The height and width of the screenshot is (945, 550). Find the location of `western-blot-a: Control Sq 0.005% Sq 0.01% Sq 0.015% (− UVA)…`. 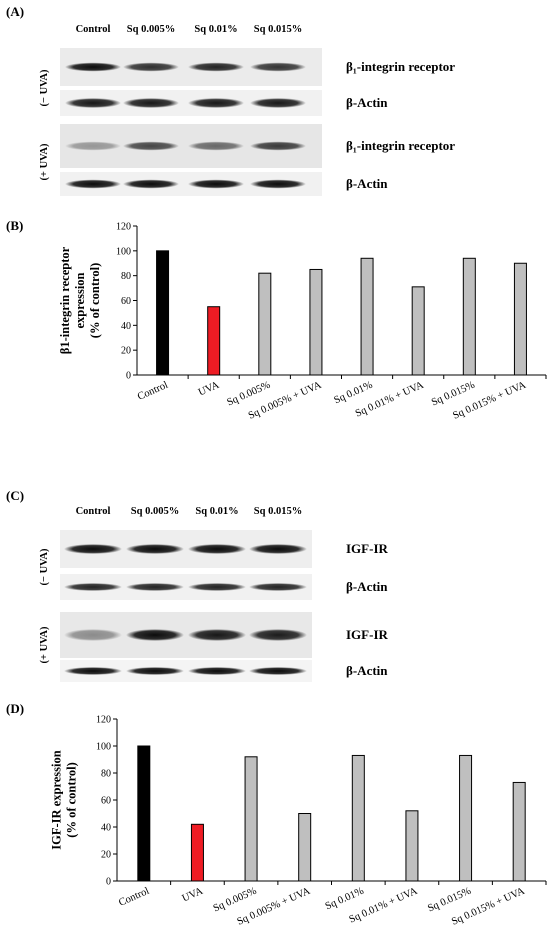

western-blot-a: Control Sq 0.005% Sq 0.01% Sq 0.015% (− UVA)… is located at coordinates (247, 110).